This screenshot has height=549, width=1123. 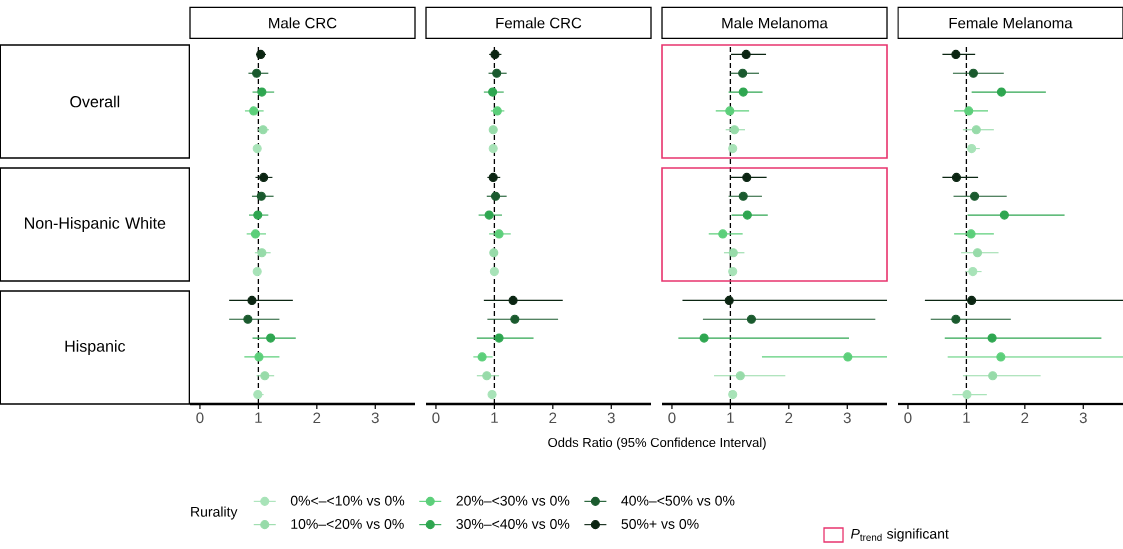 I want to click on legend-label: 40%–<50% vs 0%, so click(x=678, y=500).